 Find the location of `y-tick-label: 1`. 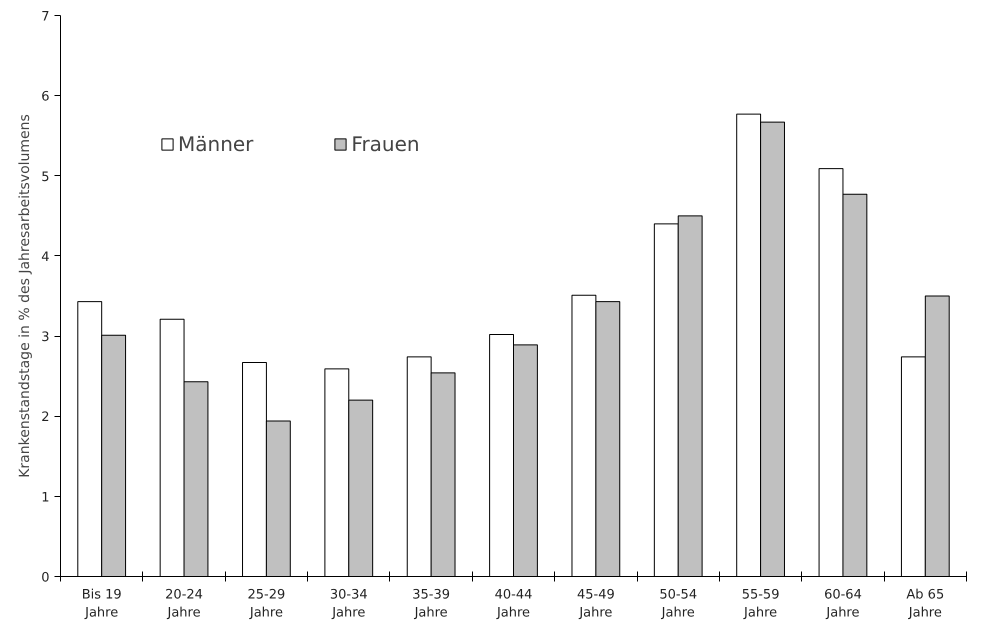

y-tick-label: 1 is located at coordinates (45, 498).